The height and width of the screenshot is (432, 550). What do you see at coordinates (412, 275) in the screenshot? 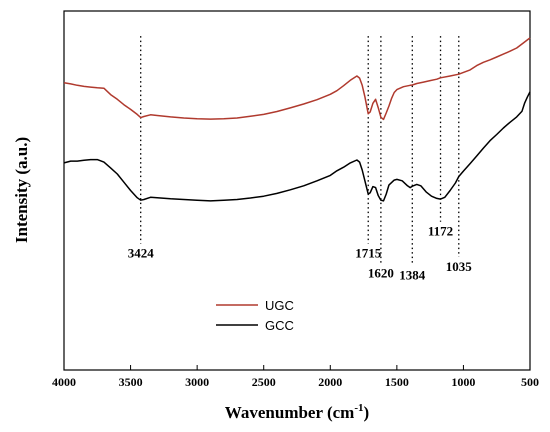
I see `peak-label-1384: 1384` at bounding box center [412, 275].